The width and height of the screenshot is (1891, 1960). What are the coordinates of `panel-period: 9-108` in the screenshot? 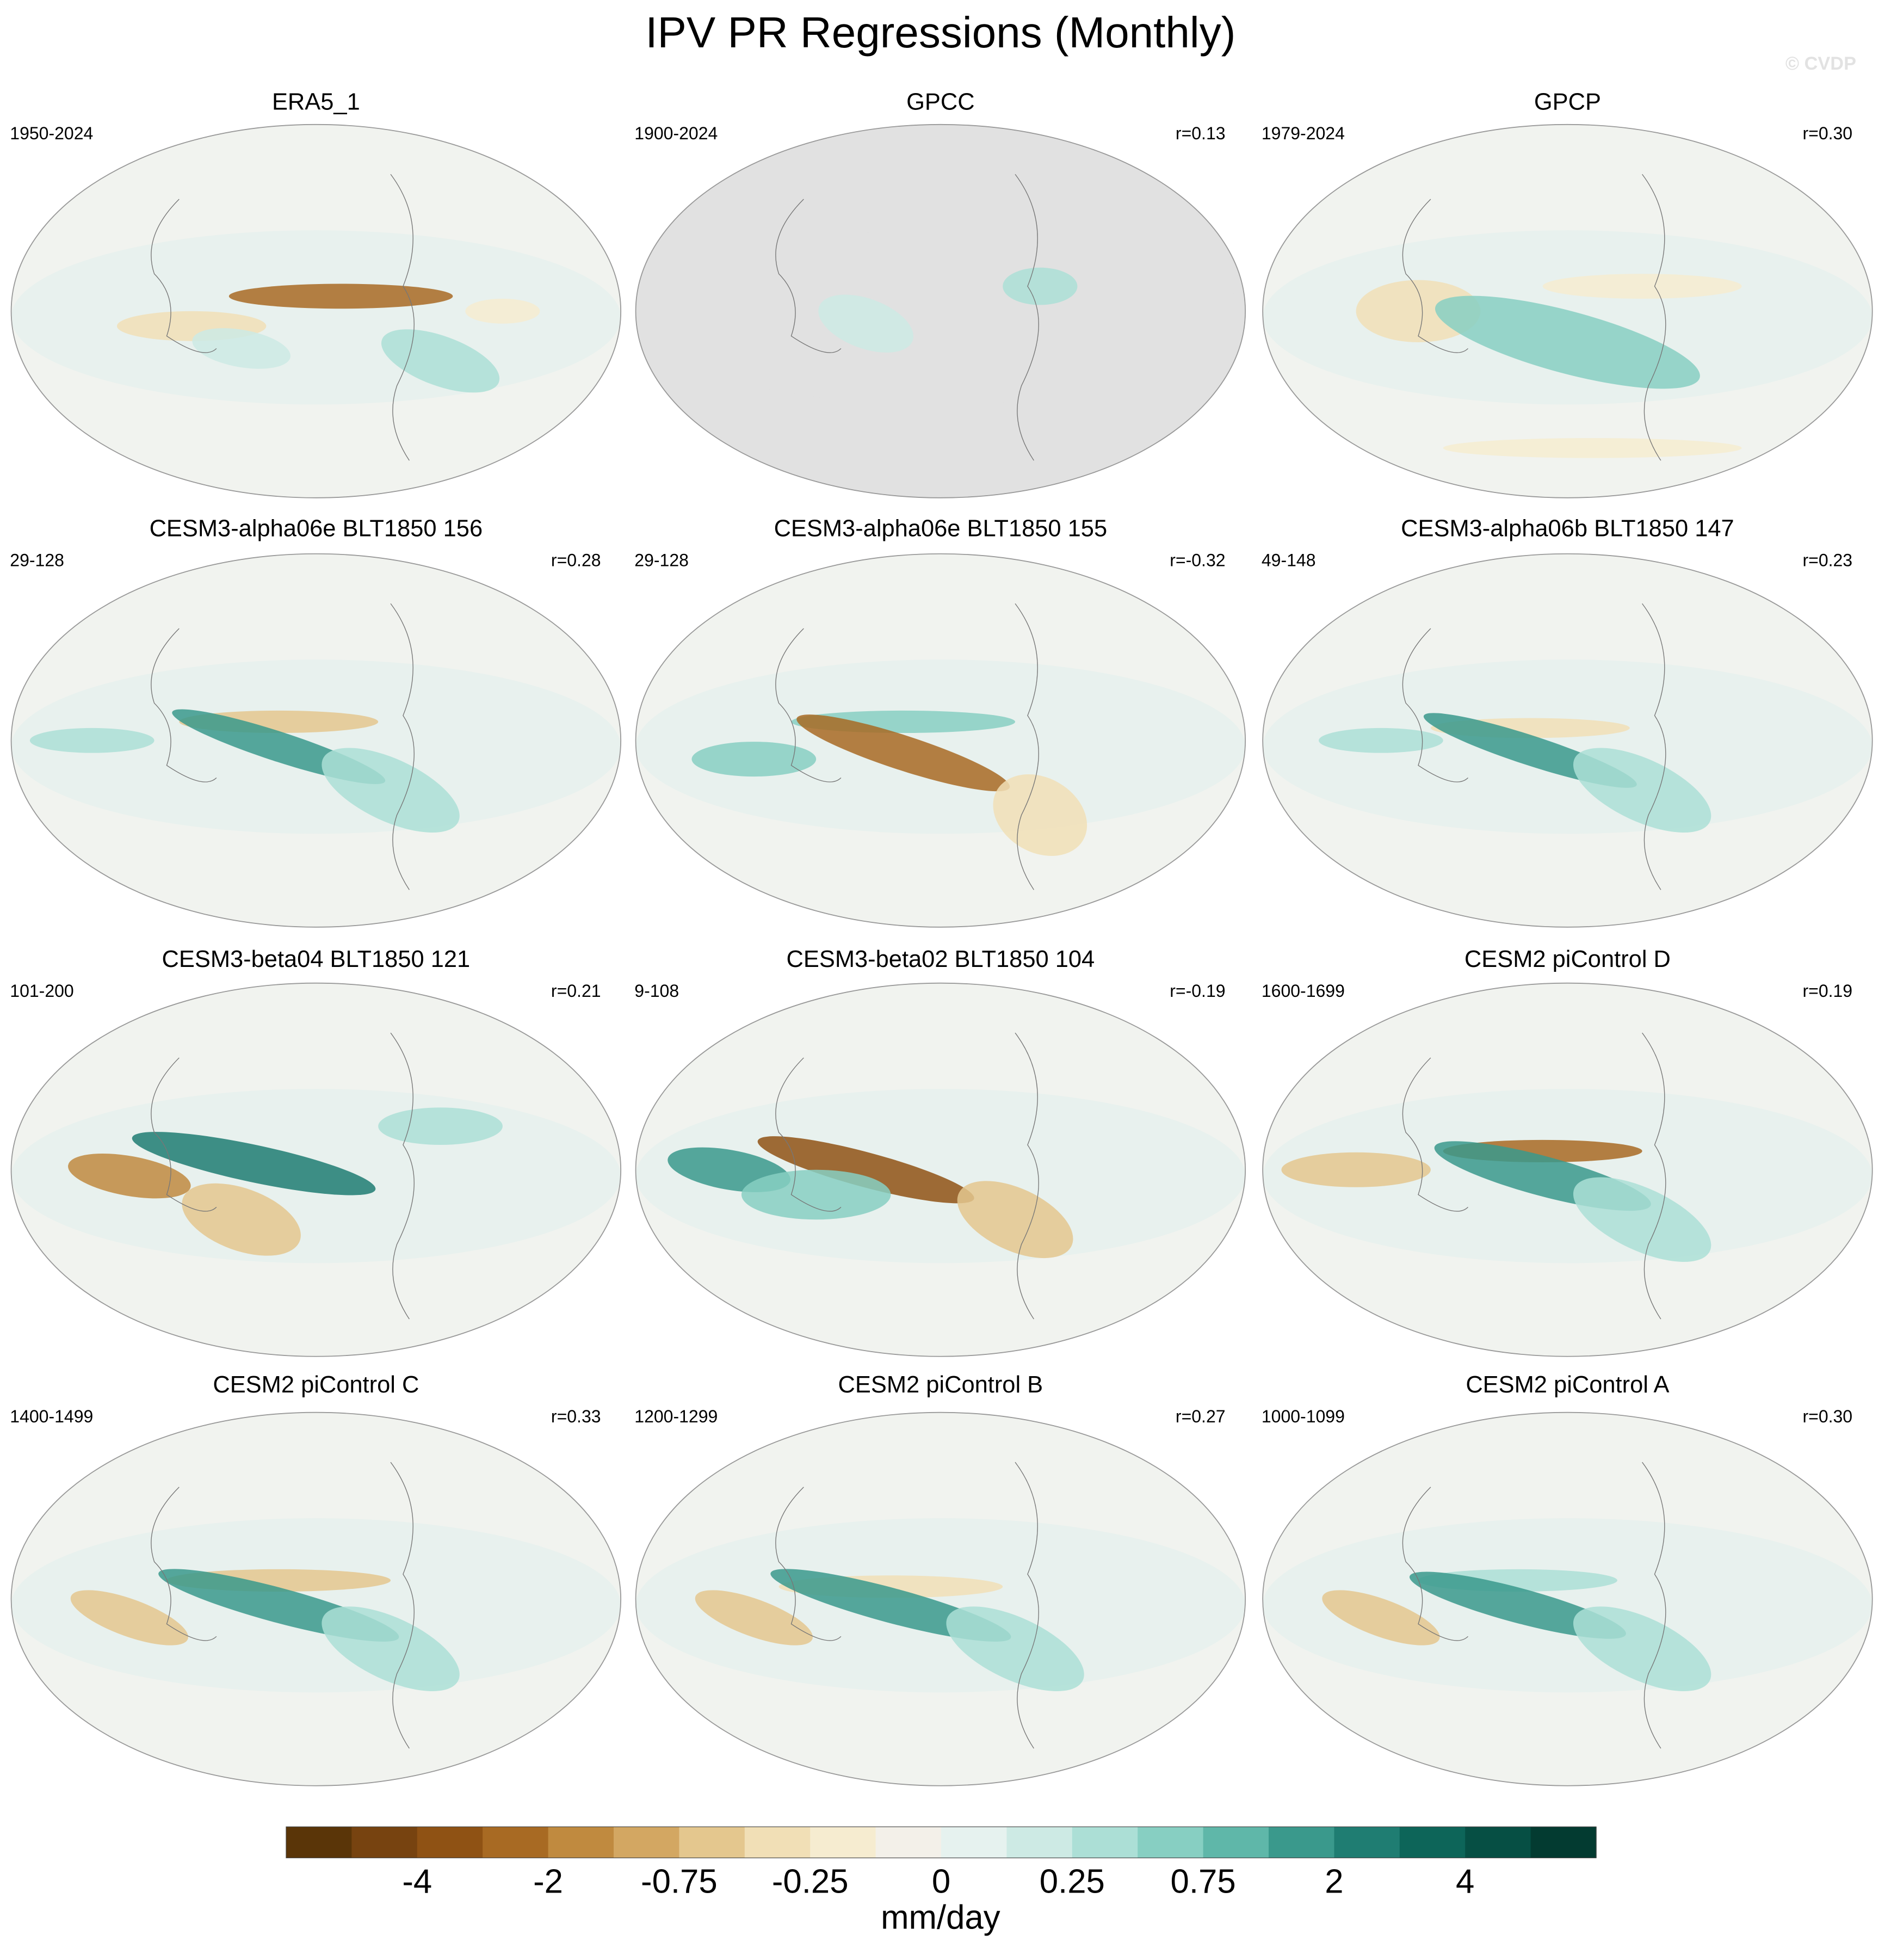 It's located at (656, 991).